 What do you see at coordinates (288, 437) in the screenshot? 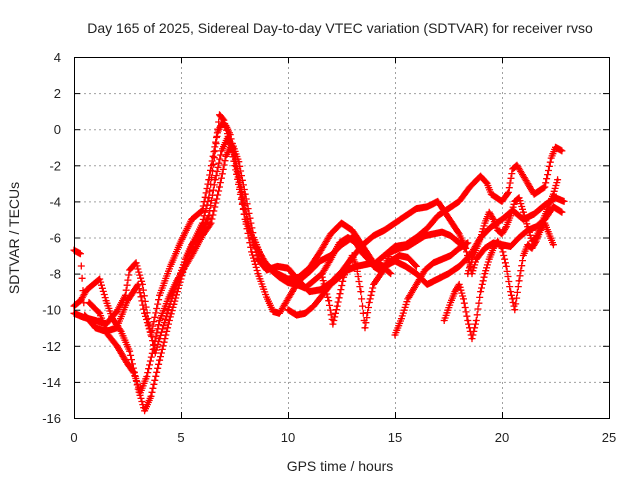
I see `x-tick-label: 10` at bounding box center [288, 437].